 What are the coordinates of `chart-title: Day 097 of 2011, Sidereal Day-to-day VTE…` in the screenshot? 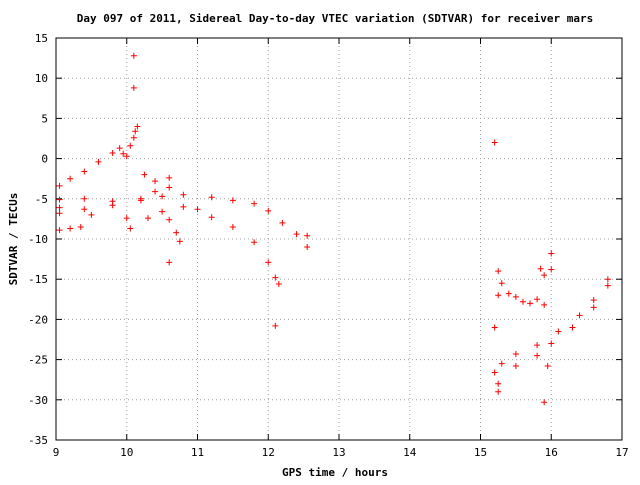 It's located at (335, 18).